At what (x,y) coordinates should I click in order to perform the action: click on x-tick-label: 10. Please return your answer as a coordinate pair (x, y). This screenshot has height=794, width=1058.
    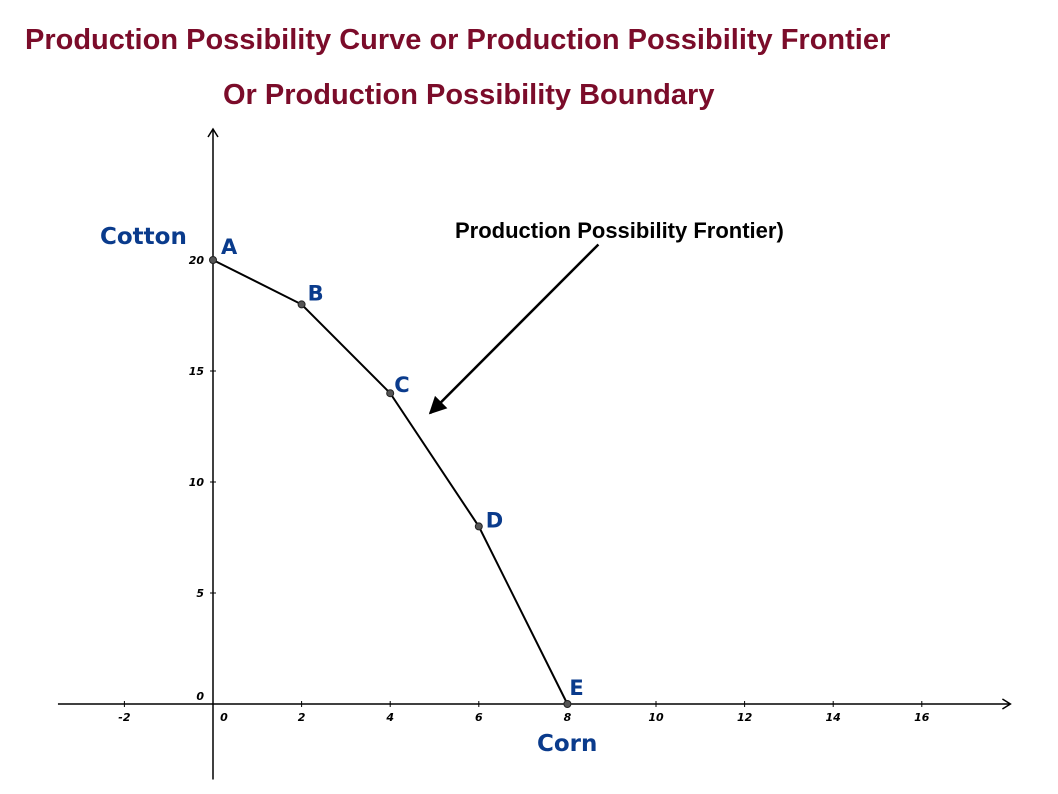
    Looking at the image, I should click on (656, 717).